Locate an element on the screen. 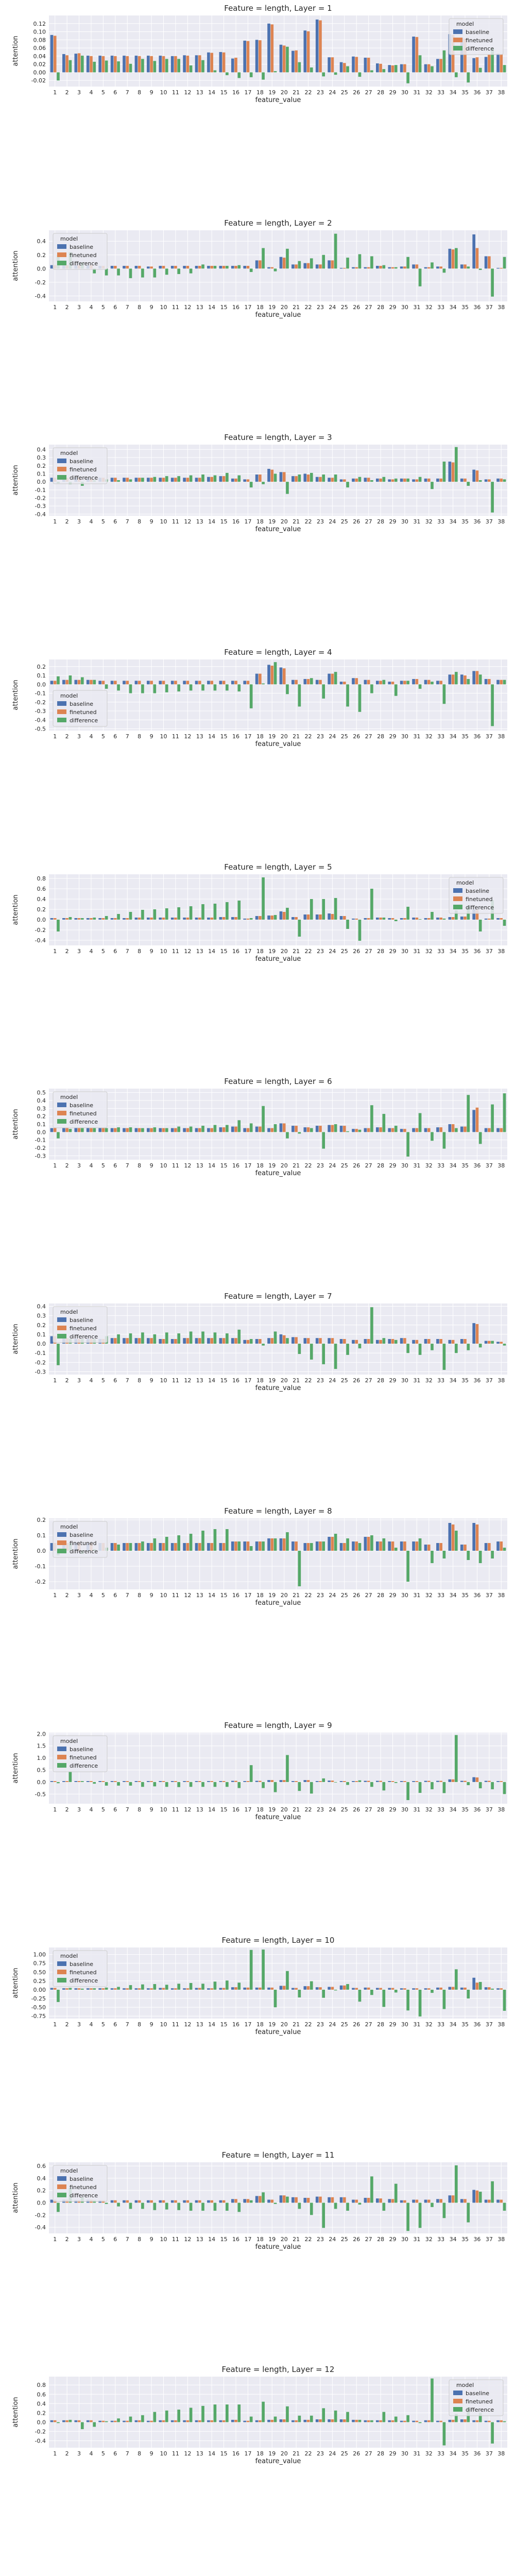 This screenshot has height=2576, width=515. legend-swatch-finetuned is located at coordinates (62, 1757).